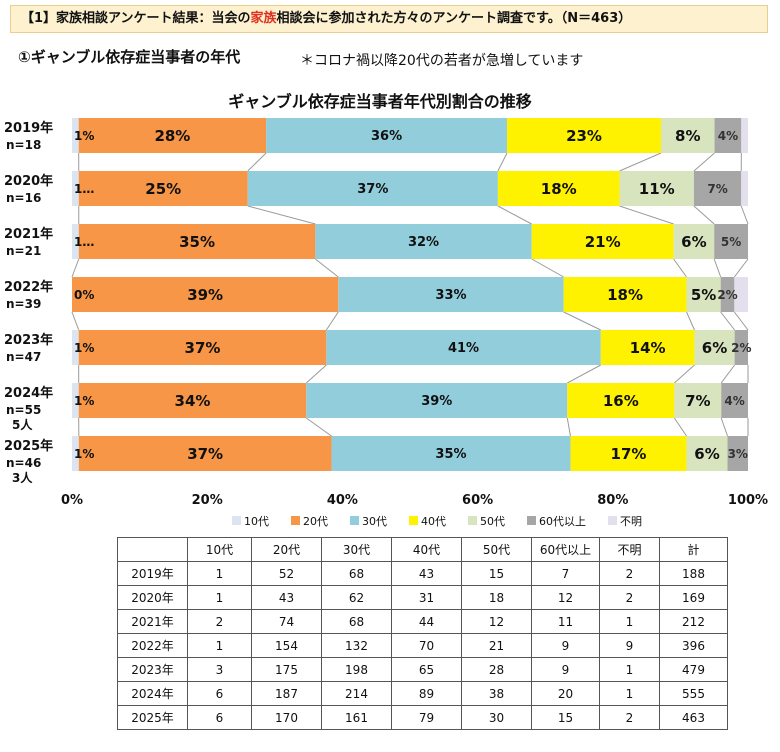  What do you see at coordinates (433, 521) in the screenshot?
I see `legend-label: 40代` at bounding box center [433, 521].